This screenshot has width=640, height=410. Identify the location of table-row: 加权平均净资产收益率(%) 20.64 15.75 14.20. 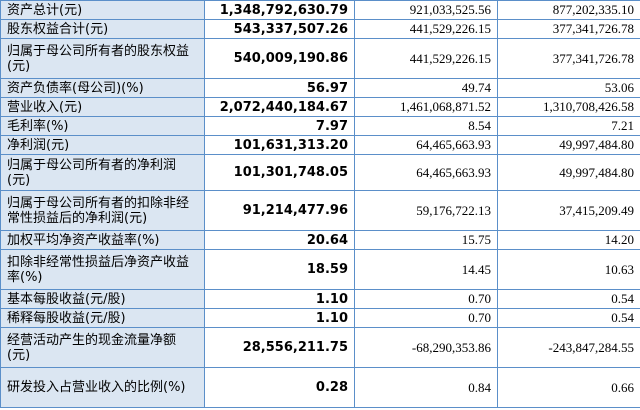
(320, 240).